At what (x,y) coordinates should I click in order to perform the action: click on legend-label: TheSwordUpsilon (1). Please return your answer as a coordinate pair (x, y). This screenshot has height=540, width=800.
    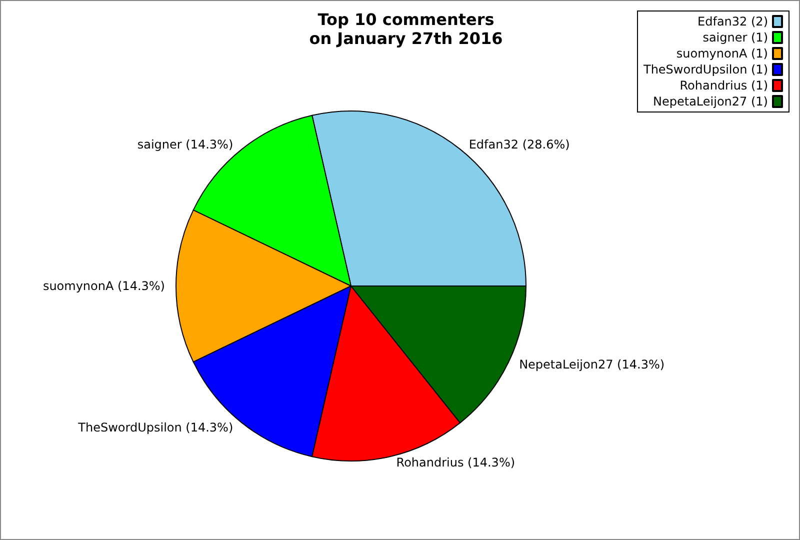
    Looking at the image, I should click on (705, 69).